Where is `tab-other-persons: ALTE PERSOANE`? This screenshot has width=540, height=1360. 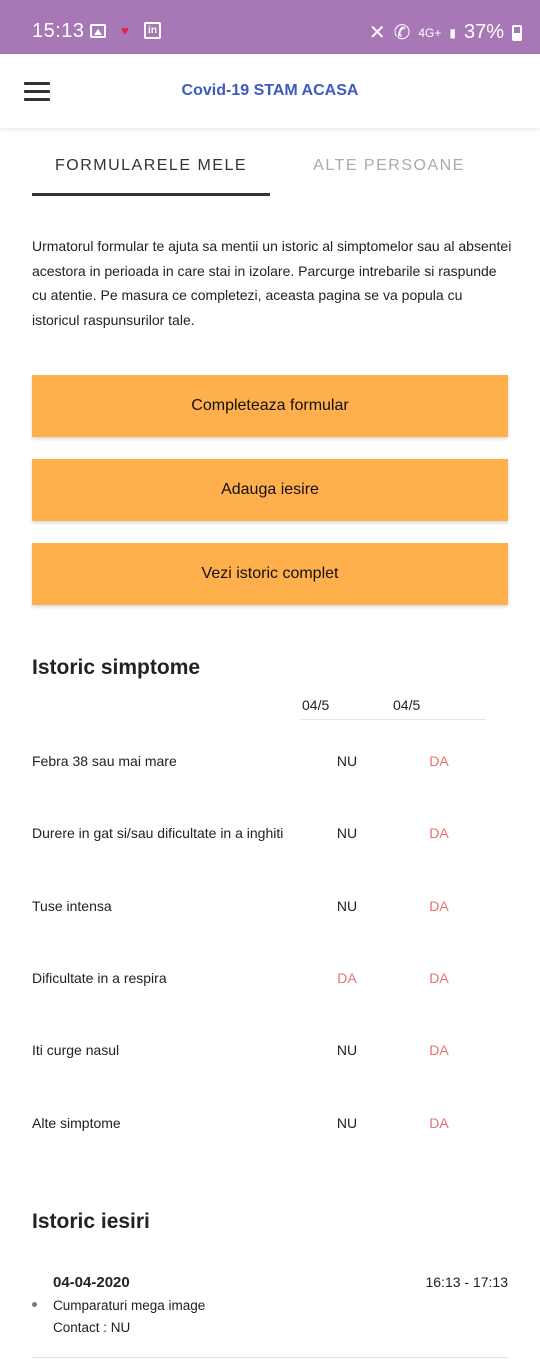
tab-other-persons: ALTE PERSOANE is located at coordinates (389, 165).